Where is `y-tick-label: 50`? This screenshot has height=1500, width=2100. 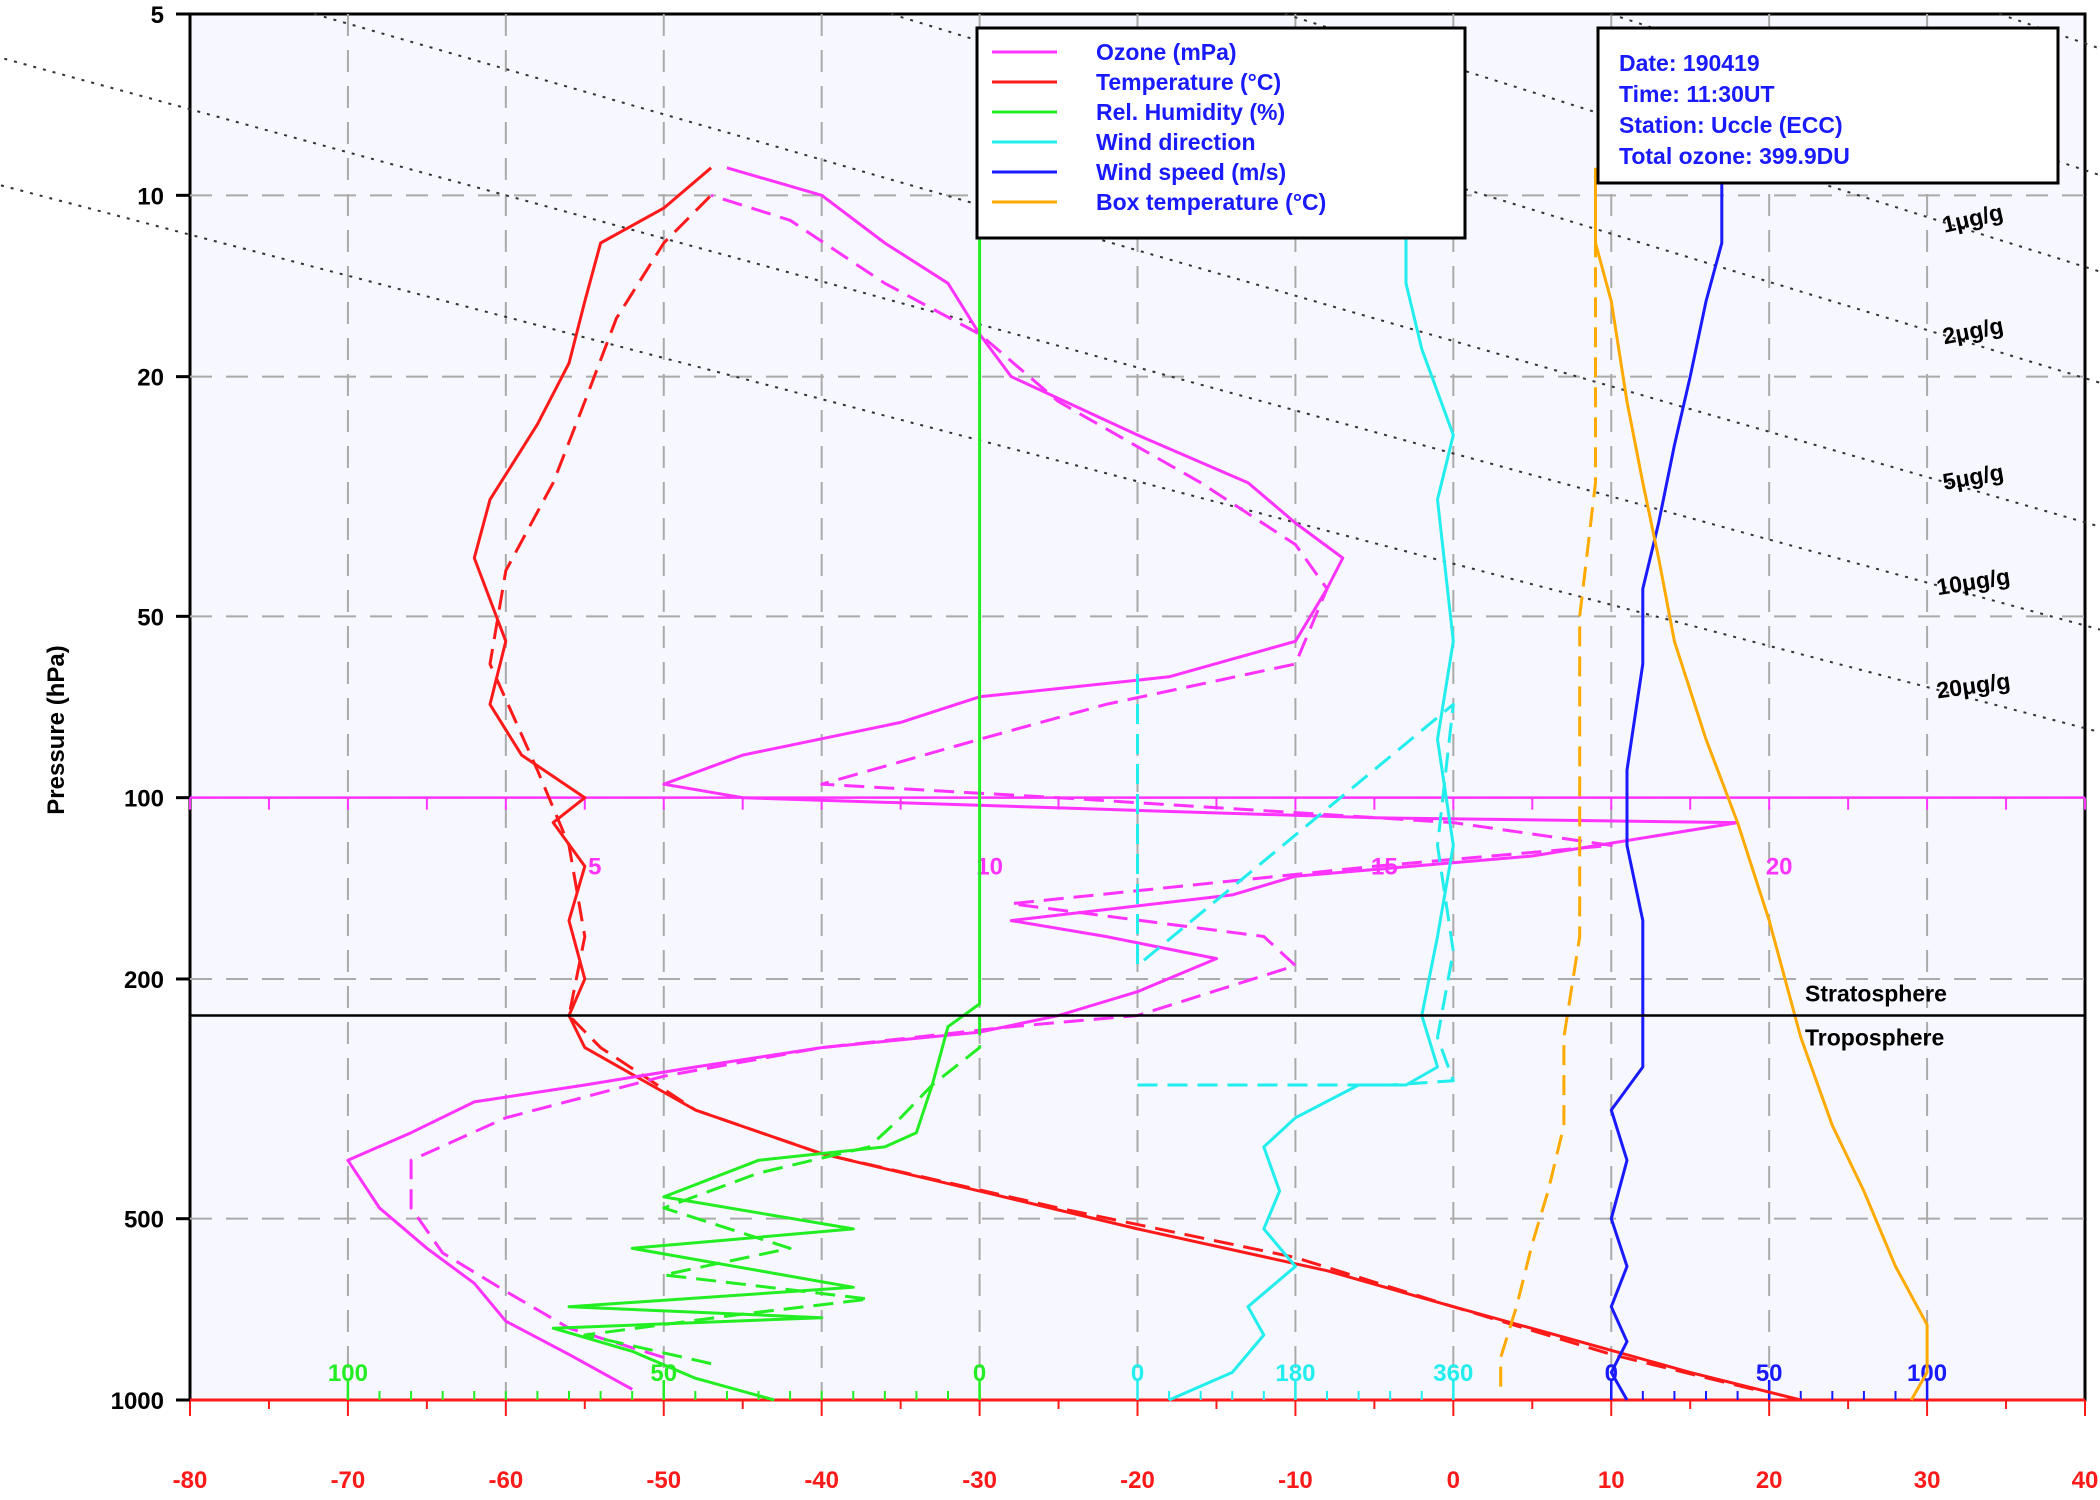
y-tick-label: 50 is located at coordinates (150, 617).